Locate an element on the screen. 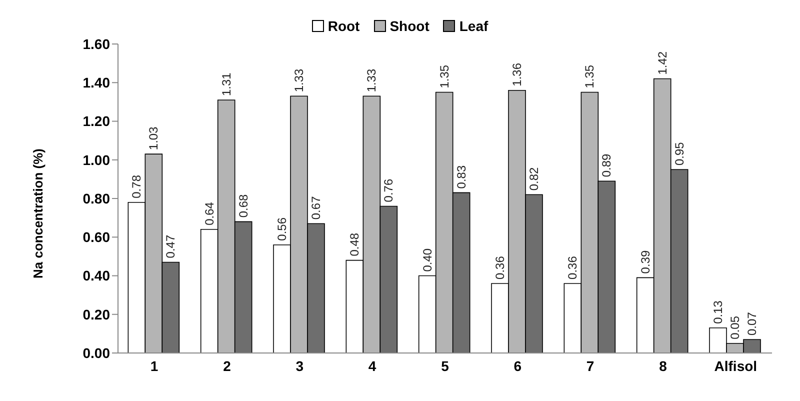 Image resolution: width=800 pixels, height=401 pixels. data-label: 0.48 is located at coordinates (355, 244).